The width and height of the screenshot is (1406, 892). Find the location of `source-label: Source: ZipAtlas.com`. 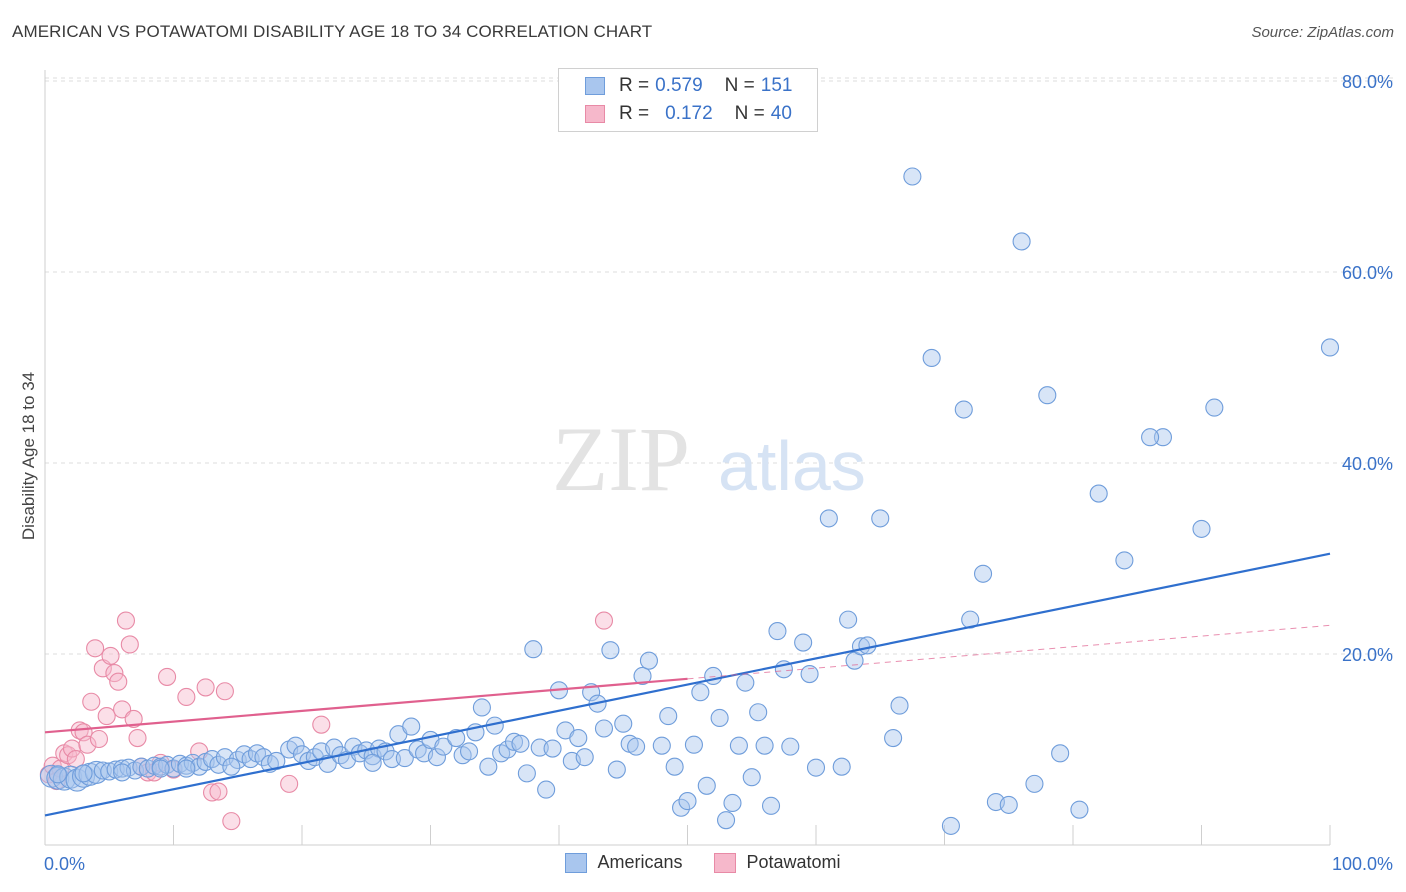

source-label: Source: ZipAtlas.com is located at coordinates (1322, 32).